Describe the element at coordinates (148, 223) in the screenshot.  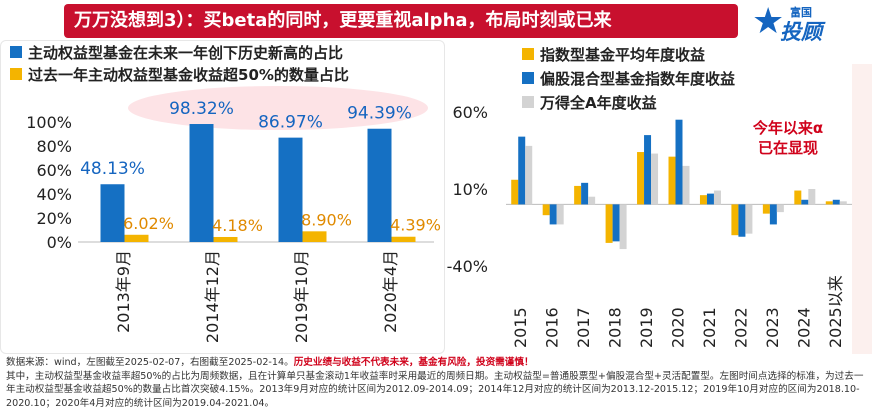
I see `left-data-label-over-50: 6.02%` at that location.